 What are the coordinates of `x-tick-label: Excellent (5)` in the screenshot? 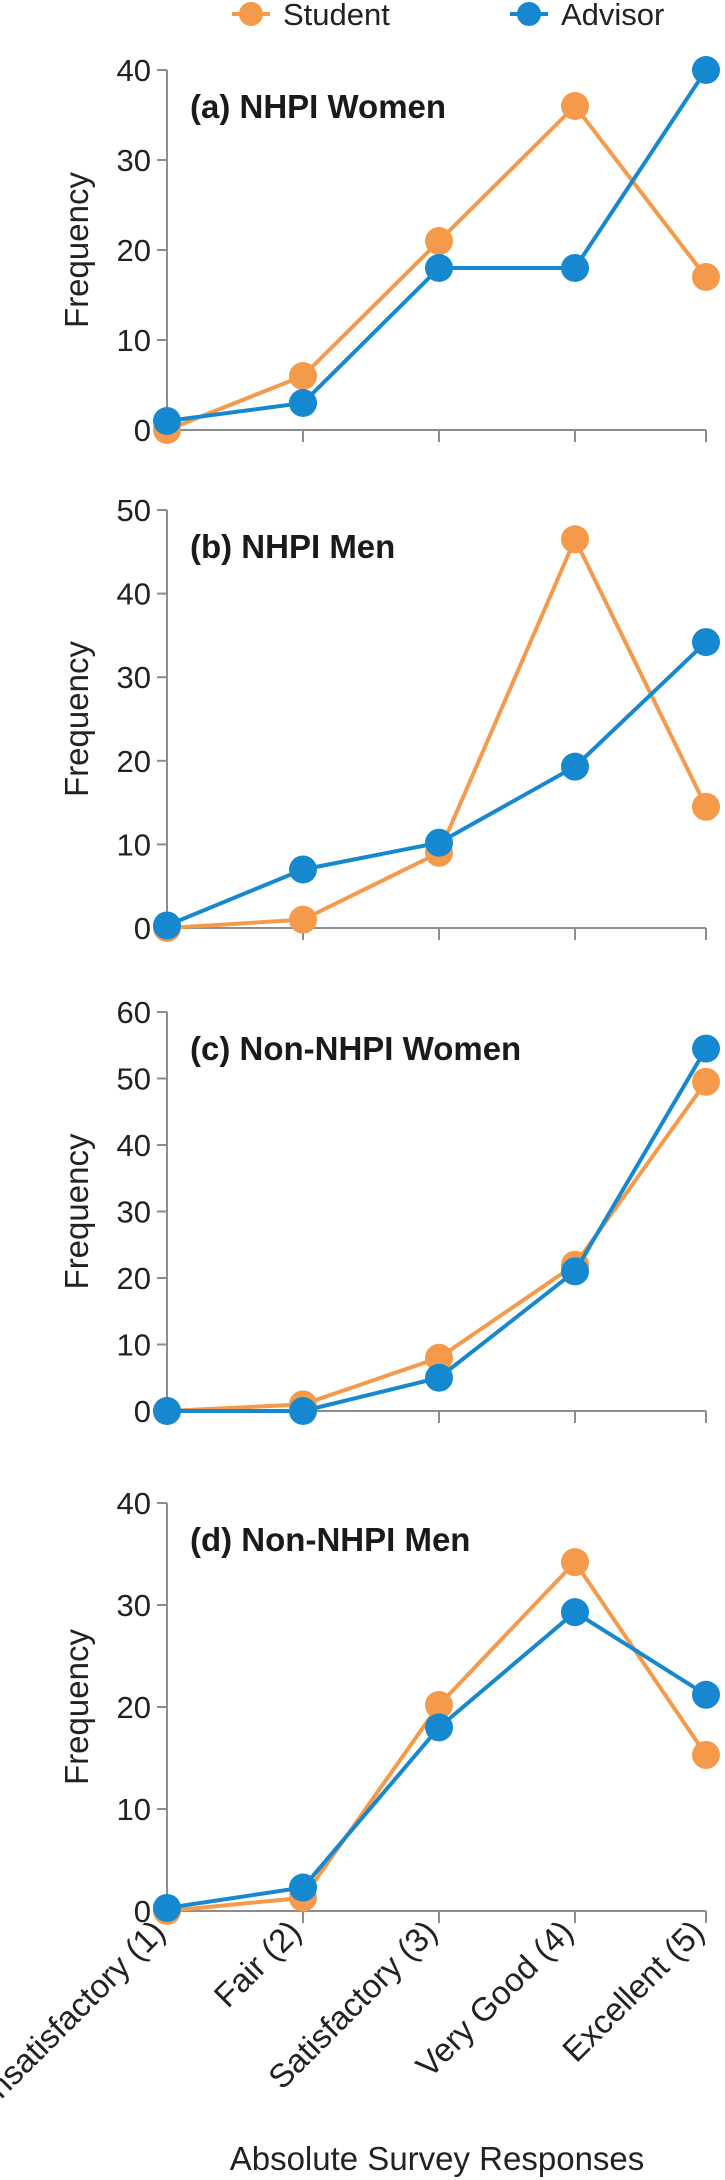 It's located at (633, 1991).